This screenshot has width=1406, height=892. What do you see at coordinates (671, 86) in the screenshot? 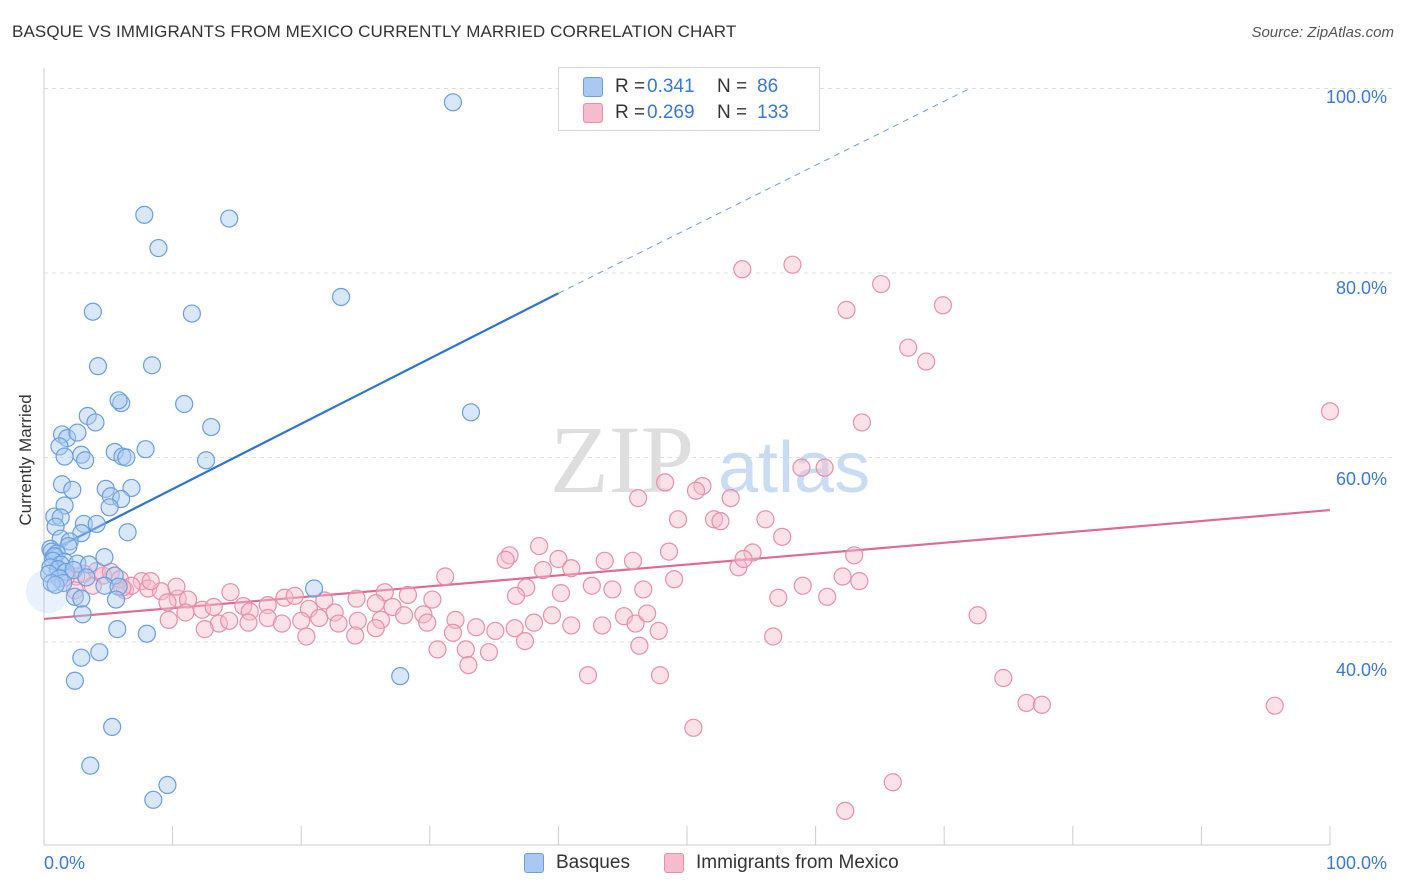
I see `r-value-basques: 0.341` at bounding box center [671, 86].